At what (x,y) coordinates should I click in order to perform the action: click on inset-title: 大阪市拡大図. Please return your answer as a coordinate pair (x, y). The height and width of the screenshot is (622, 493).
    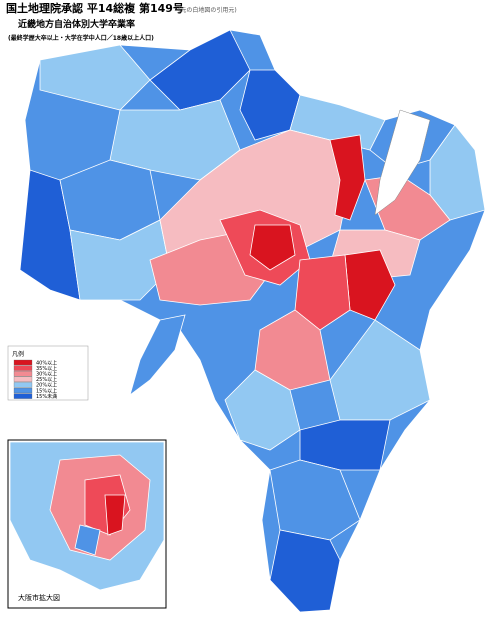
    Looking at the image, I should click on (39, 597).